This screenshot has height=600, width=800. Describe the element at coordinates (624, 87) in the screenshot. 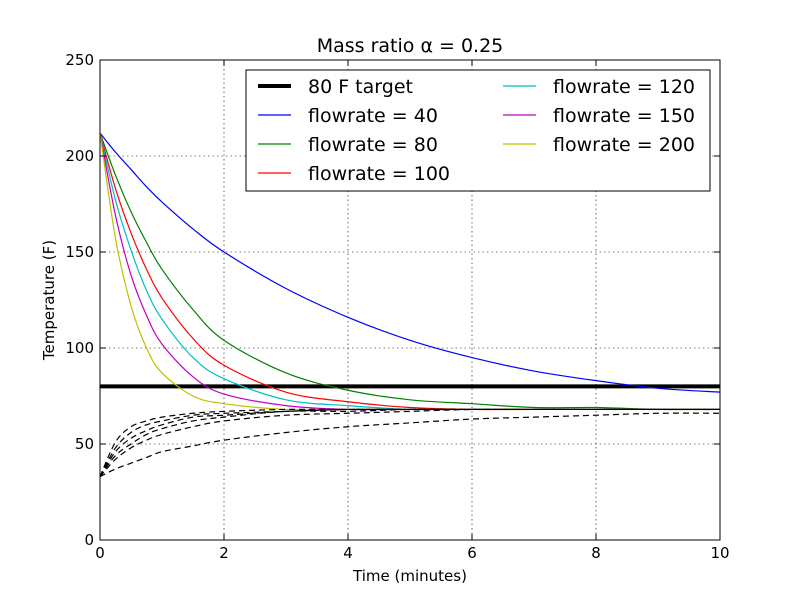

I see `legend-label: flowrate = 120` at that location.